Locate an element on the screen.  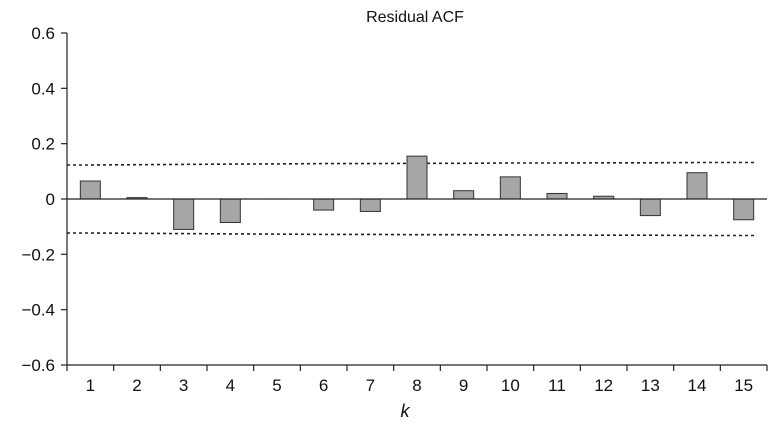
y-tick-label: 0 is located at coordinates (50, 199).